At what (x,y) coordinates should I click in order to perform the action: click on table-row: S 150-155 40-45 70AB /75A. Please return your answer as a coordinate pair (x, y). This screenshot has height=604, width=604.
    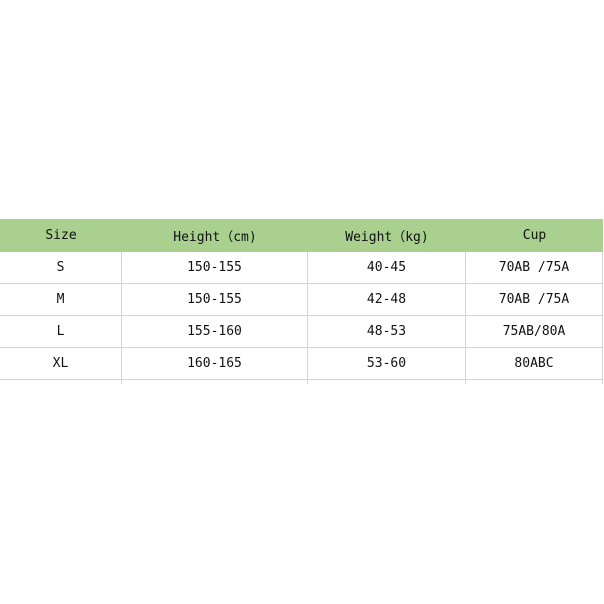
    Looking at the image, I should click on (301, 268).